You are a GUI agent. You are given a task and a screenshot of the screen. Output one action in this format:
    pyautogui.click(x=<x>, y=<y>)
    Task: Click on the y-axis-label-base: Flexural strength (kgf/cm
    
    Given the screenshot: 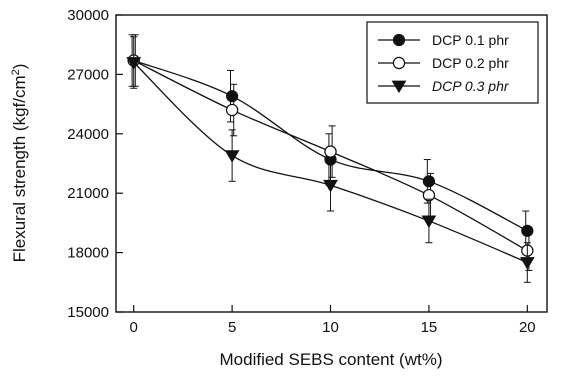 What is the action you would take?
    pyautogui.click(x=19, y=168)
    